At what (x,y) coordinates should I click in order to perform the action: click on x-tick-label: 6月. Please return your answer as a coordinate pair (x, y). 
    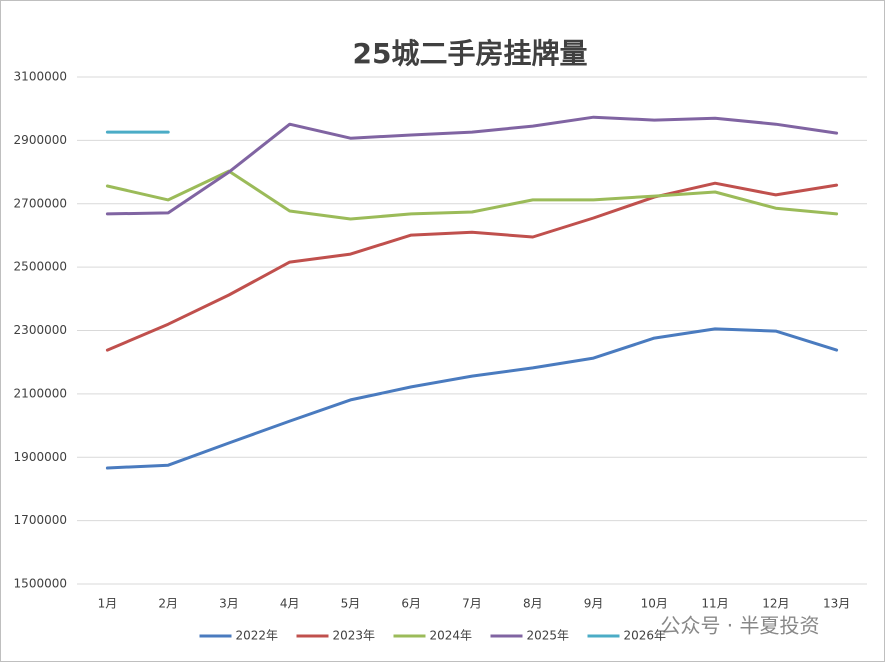
    Looking at the image, I should click on (411, 604).